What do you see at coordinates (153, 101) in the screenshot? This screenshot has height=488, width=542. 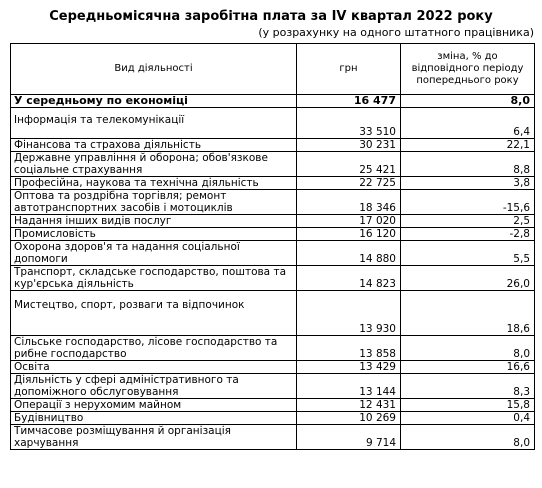 I see `activity-cell: У середньому по економіці` at bounding box center [153, 101].